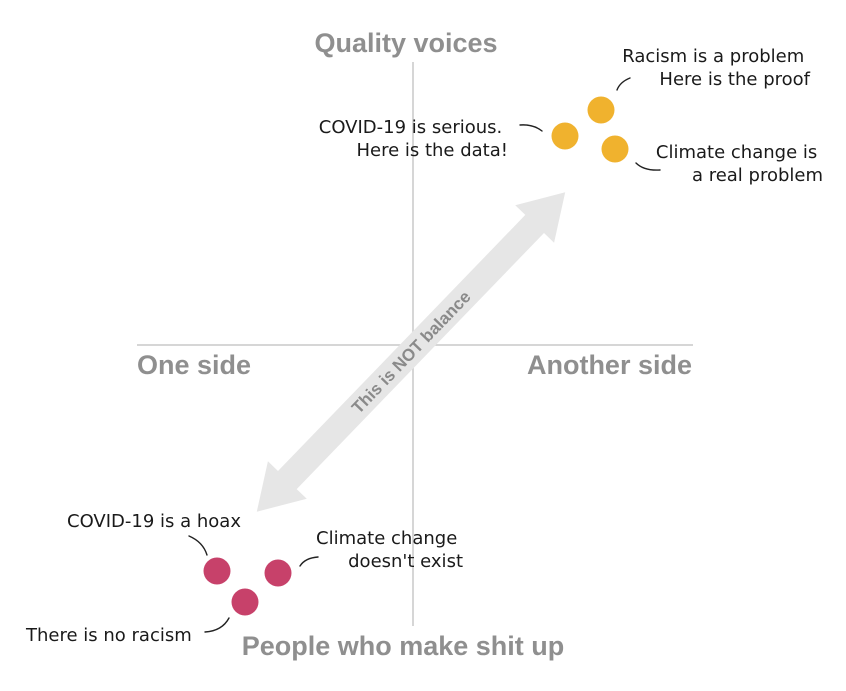 This screenshot has width=846, height=691. Describe the element at coordinates (198, 545) in the screenshot. I see `leader-covid-hoax` at that location.